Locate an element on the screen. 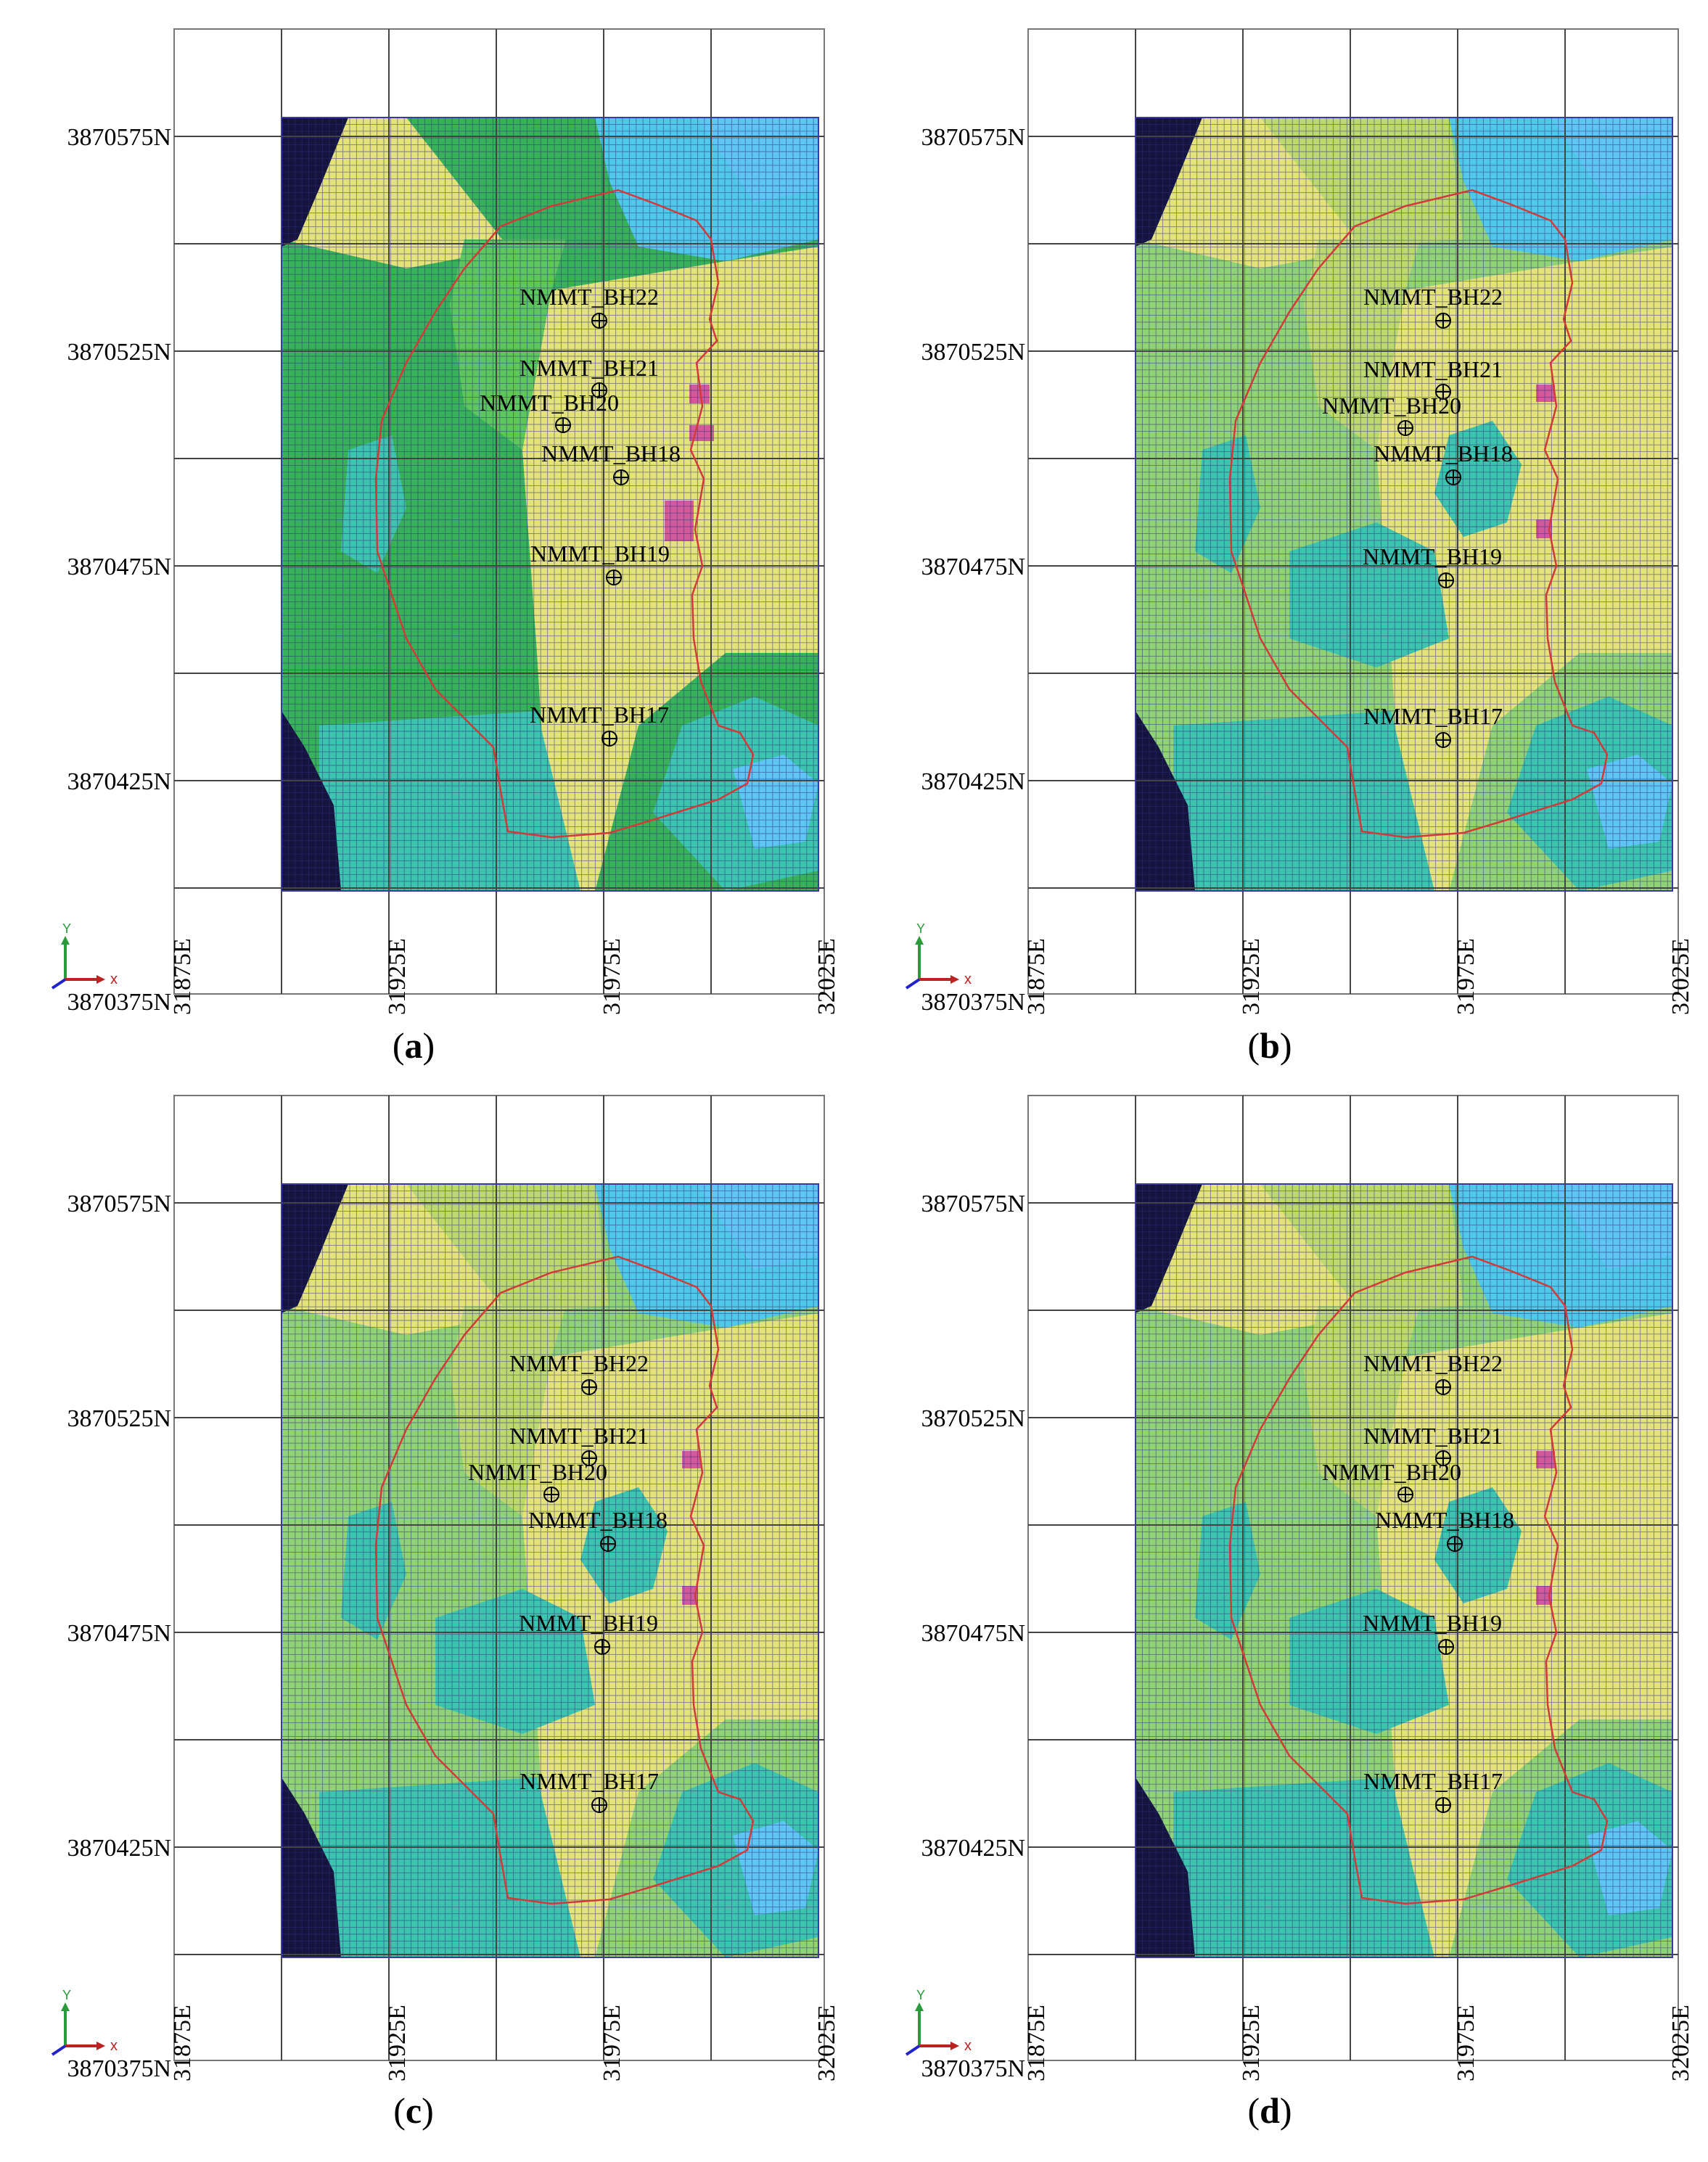  caption-c: (c) is located at coordinates (413, 2110).